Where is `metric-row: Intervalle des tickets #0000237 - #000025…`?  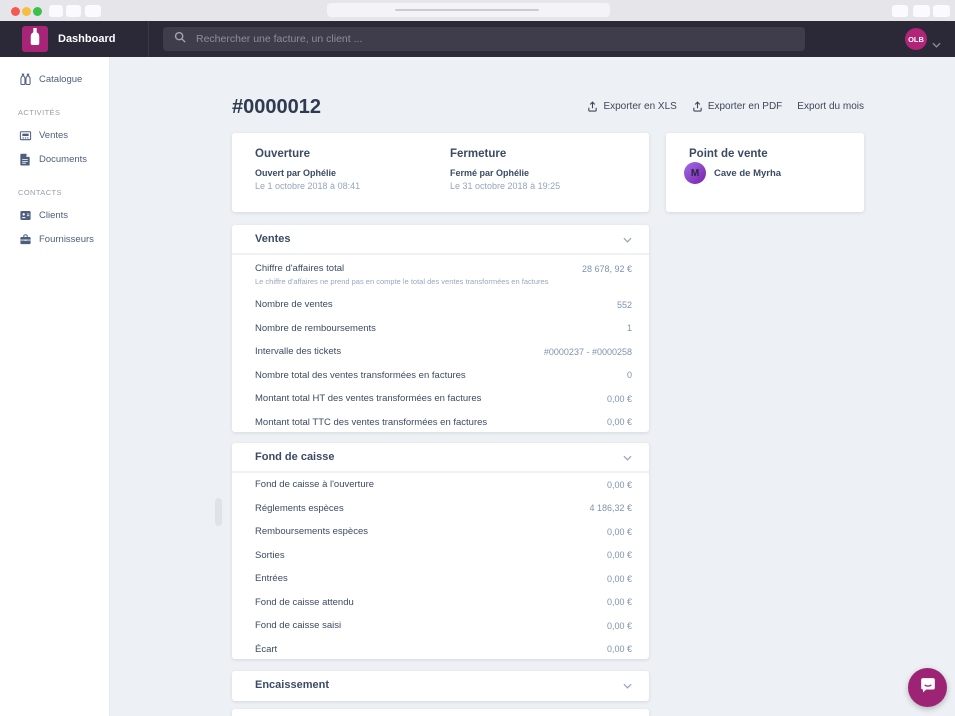 metric-row: Intervalle des tickets #0000237 - #000025… is located at coordinates (440, 352).